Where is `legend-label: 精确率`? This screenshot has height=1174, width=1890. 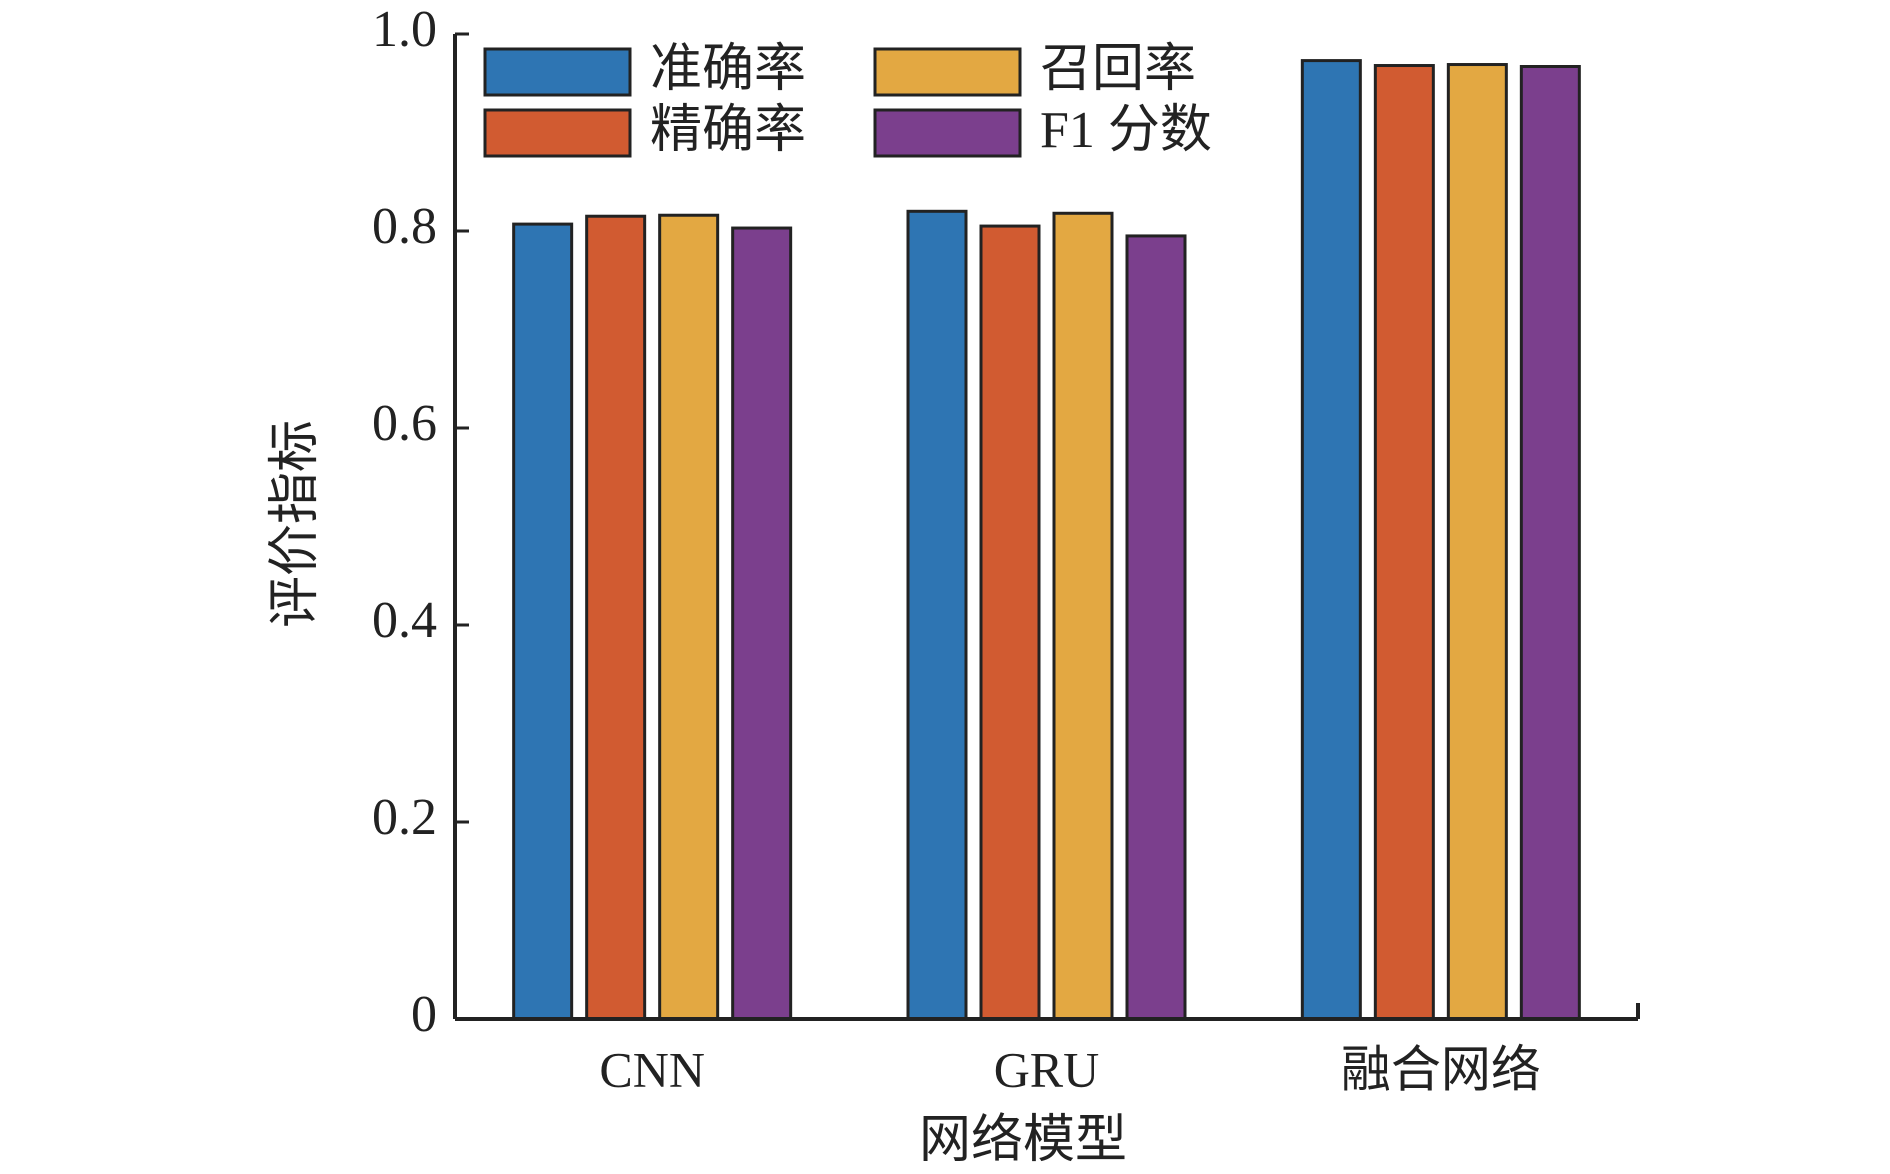 legend-label: 精确率 is located at coordinates (728, 130).